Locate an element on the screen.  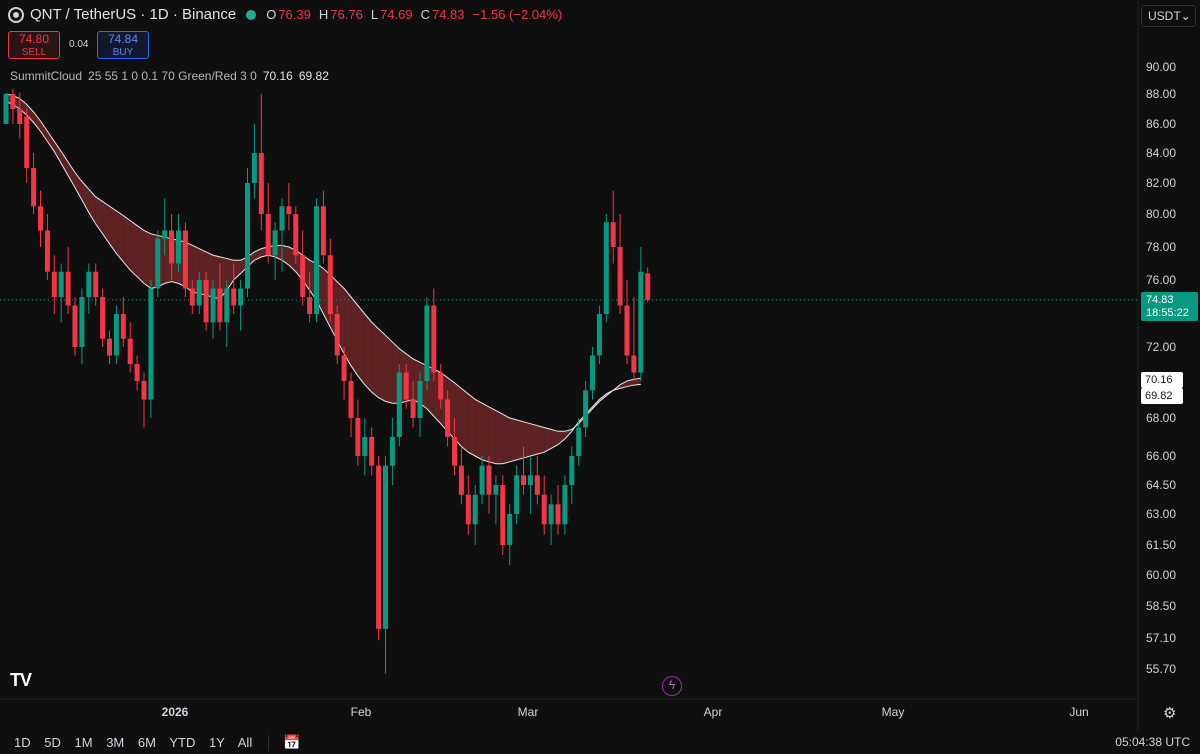
time-tick-label: Mar is located at coordinates (528, 712).